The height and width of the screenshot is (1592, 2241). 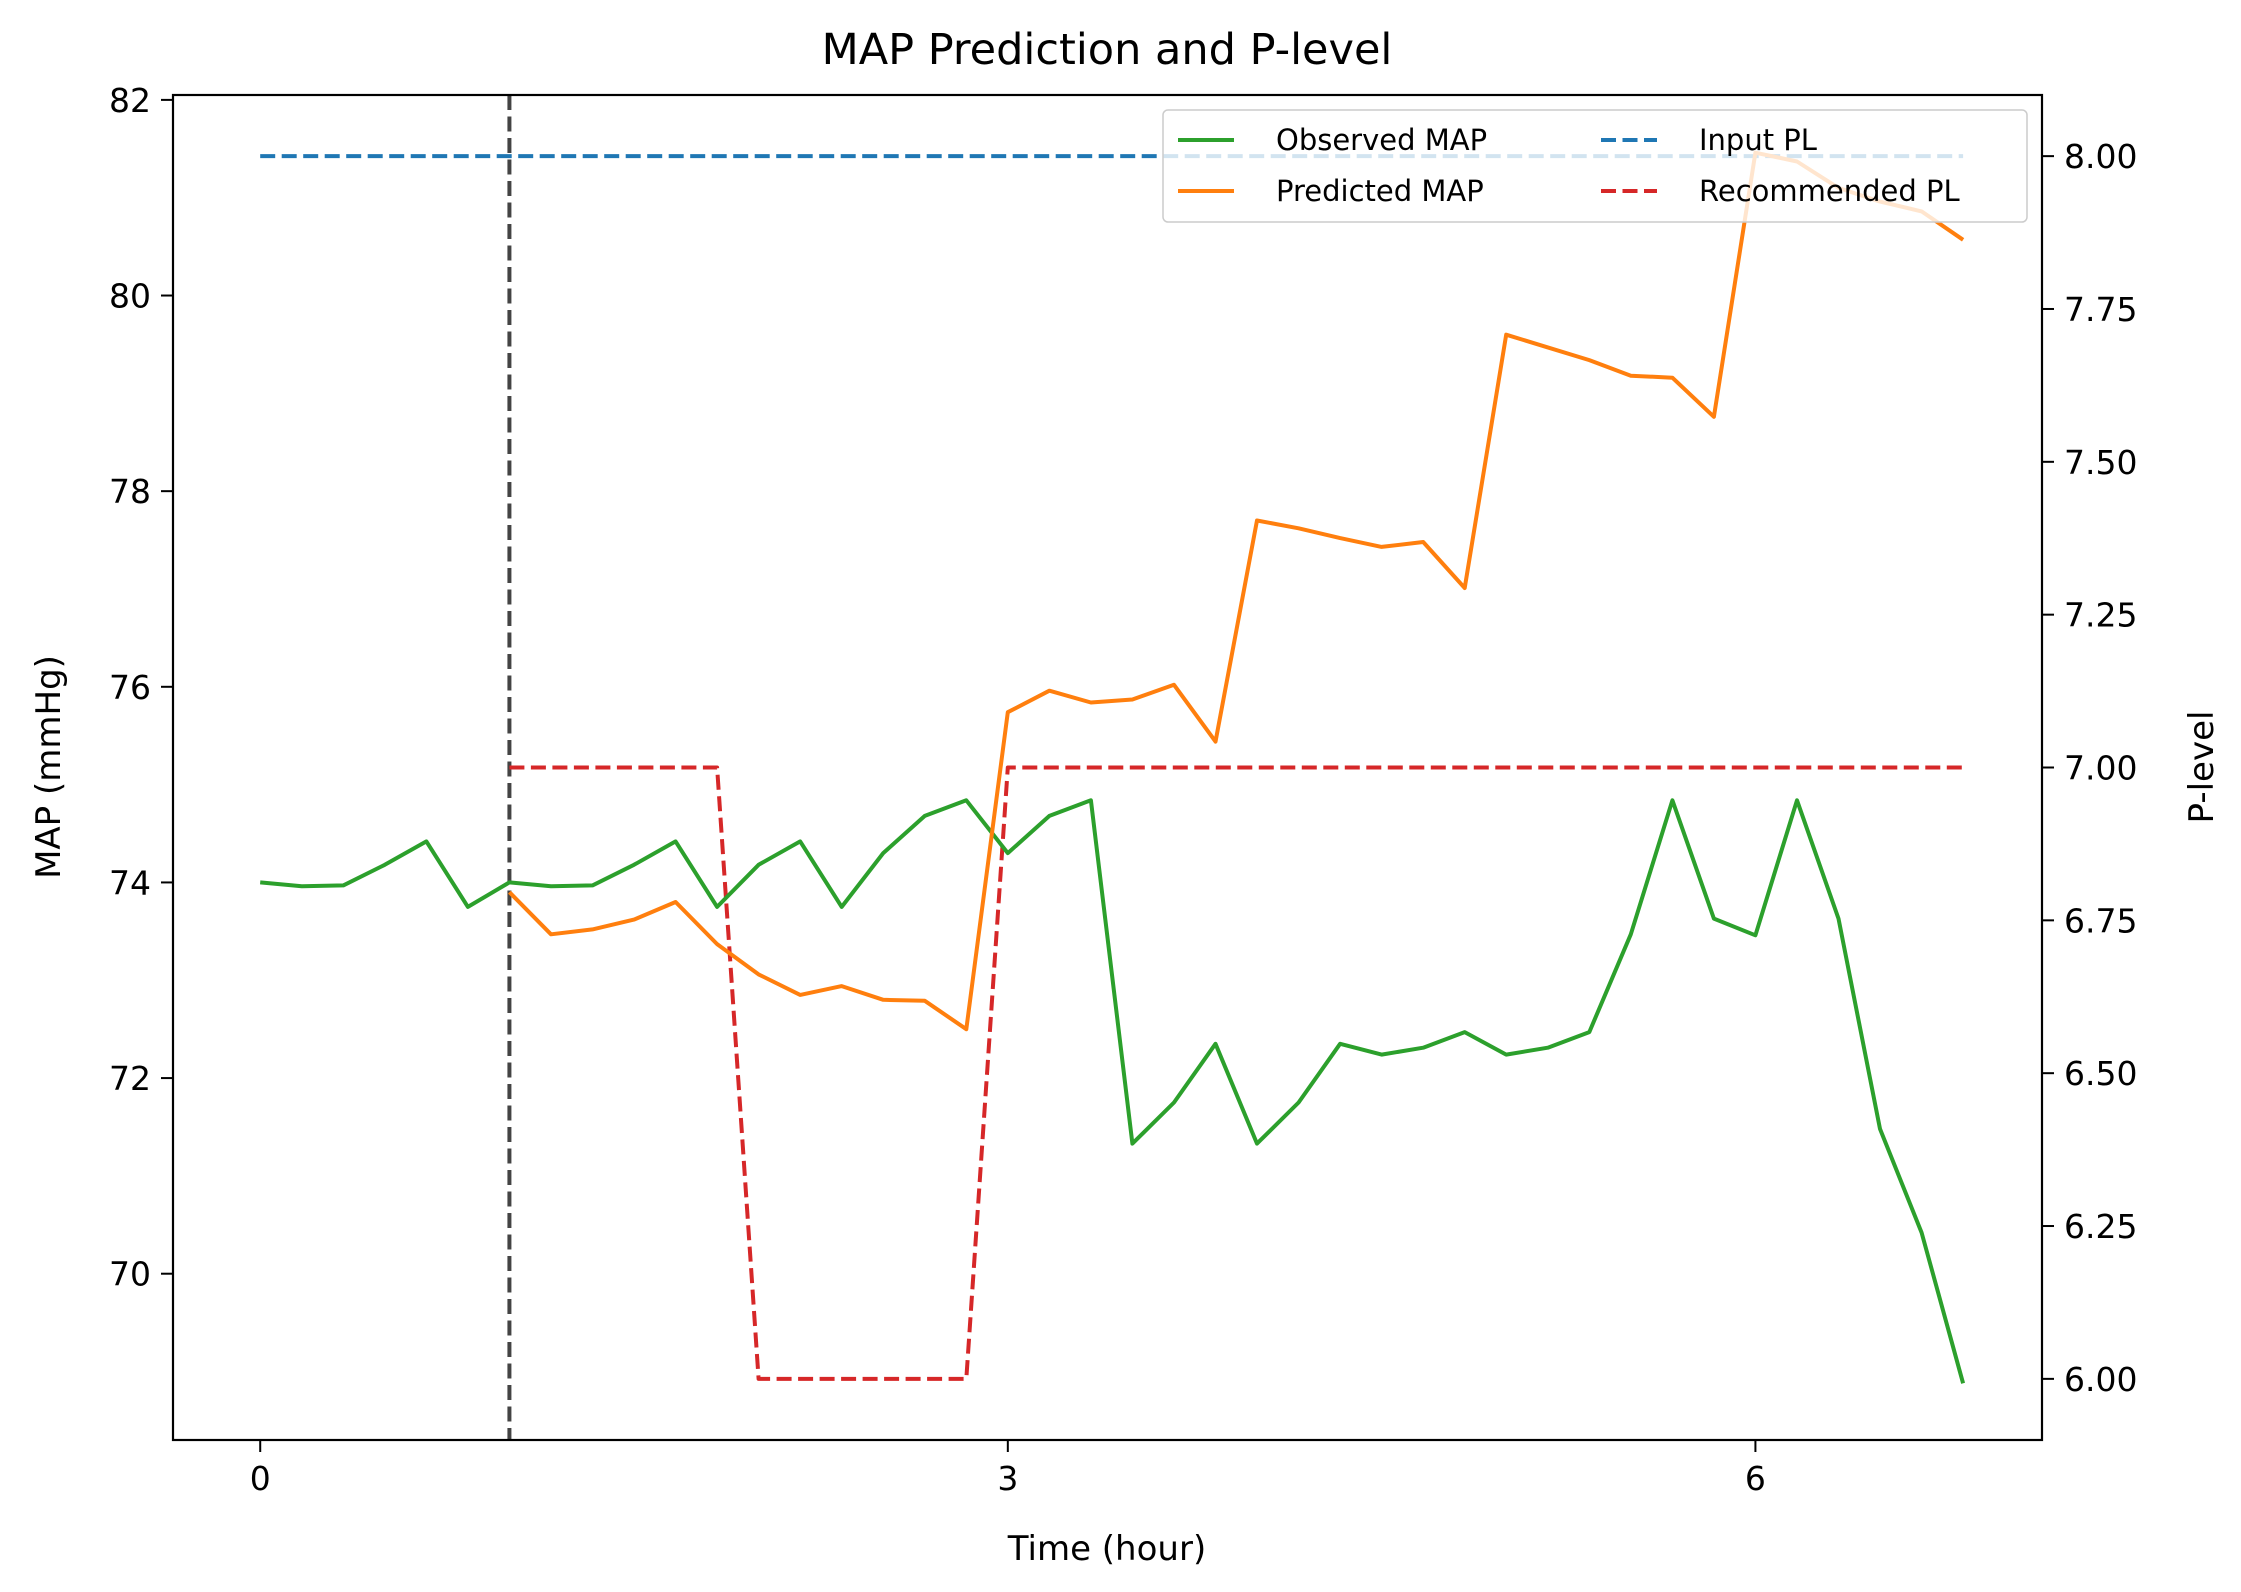 I want to click on legend-label-observed-map: Observed MAP, so click(x=1381, y=140).